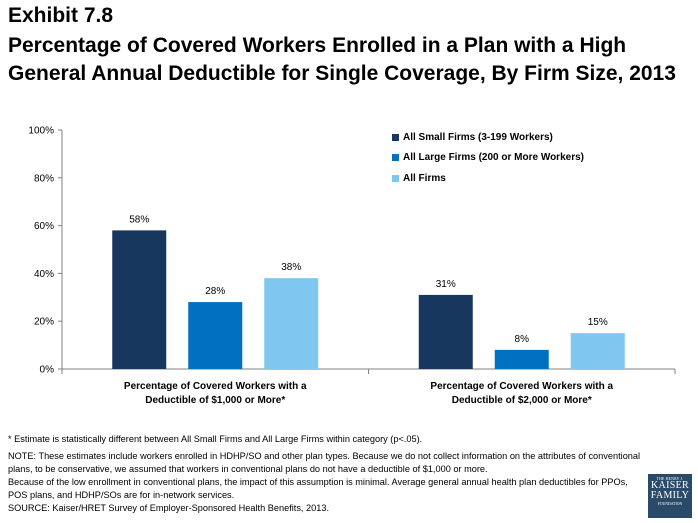  I want to click on x-category-label: Deductible of $1,000 or More*, so click(215, 400).